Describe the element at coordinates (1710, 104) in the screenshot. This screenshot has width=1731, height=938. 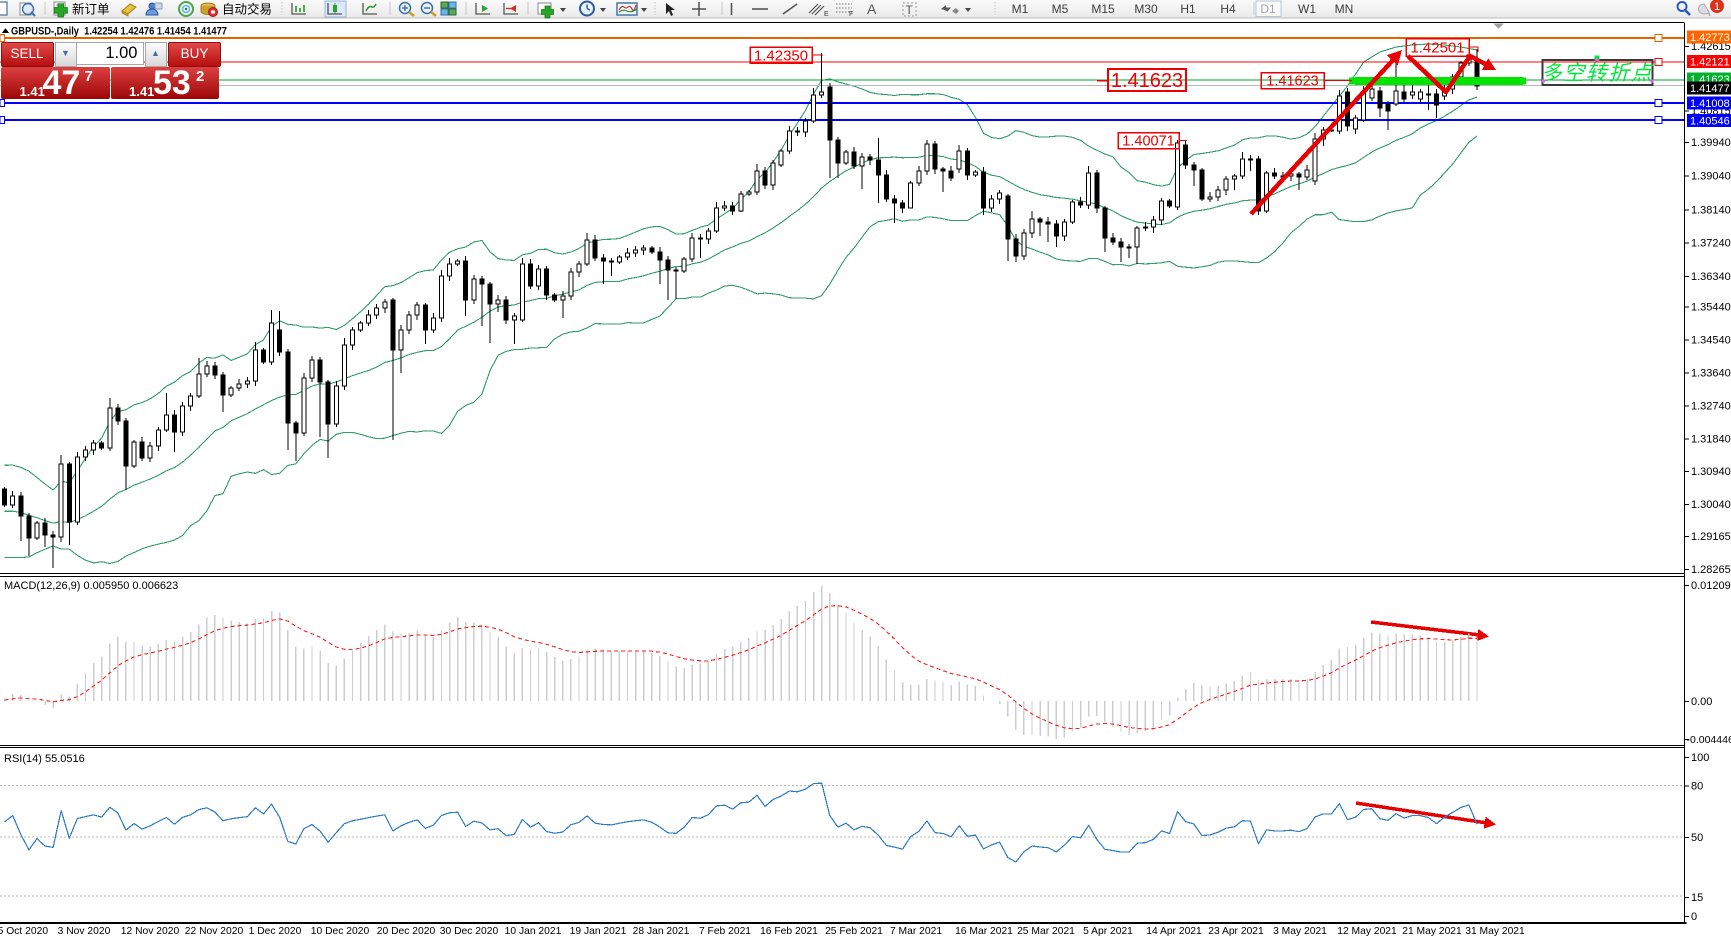
I see `svg-text: 1.41008` at that location.